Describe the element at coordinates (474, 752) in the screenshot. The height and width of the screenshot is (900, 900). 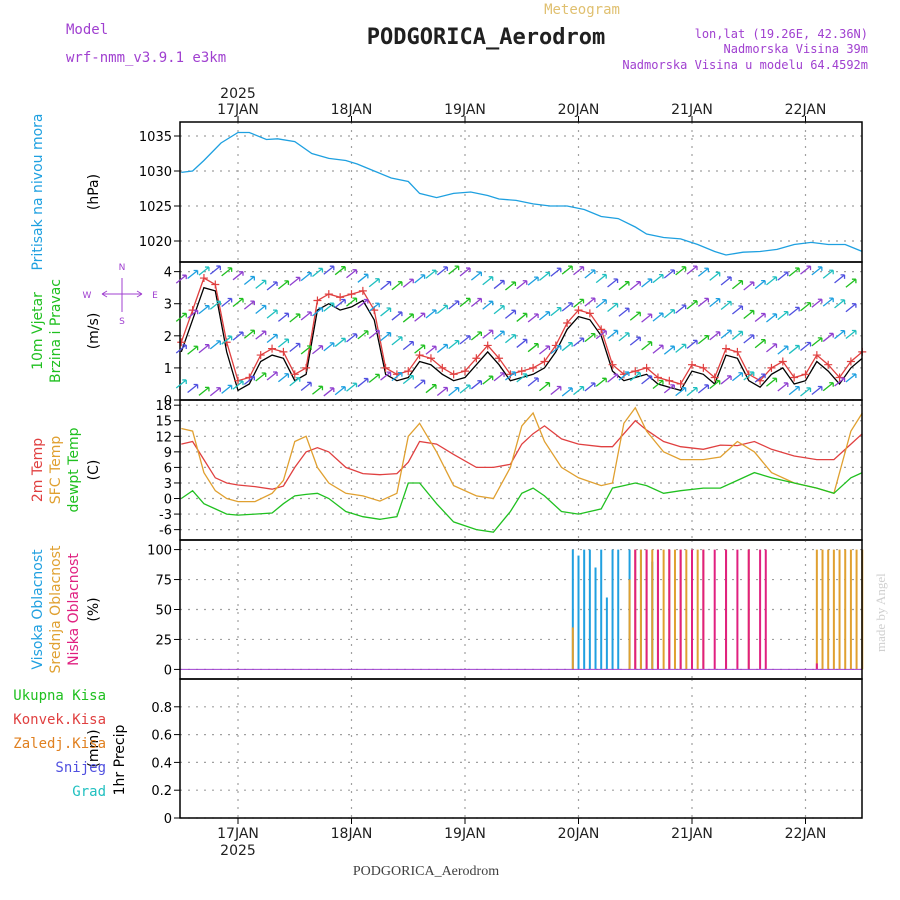
I see `panel-precip: 0 0.2 0.4 0.6 0.8 (mm) 1hr Precip` at that location.